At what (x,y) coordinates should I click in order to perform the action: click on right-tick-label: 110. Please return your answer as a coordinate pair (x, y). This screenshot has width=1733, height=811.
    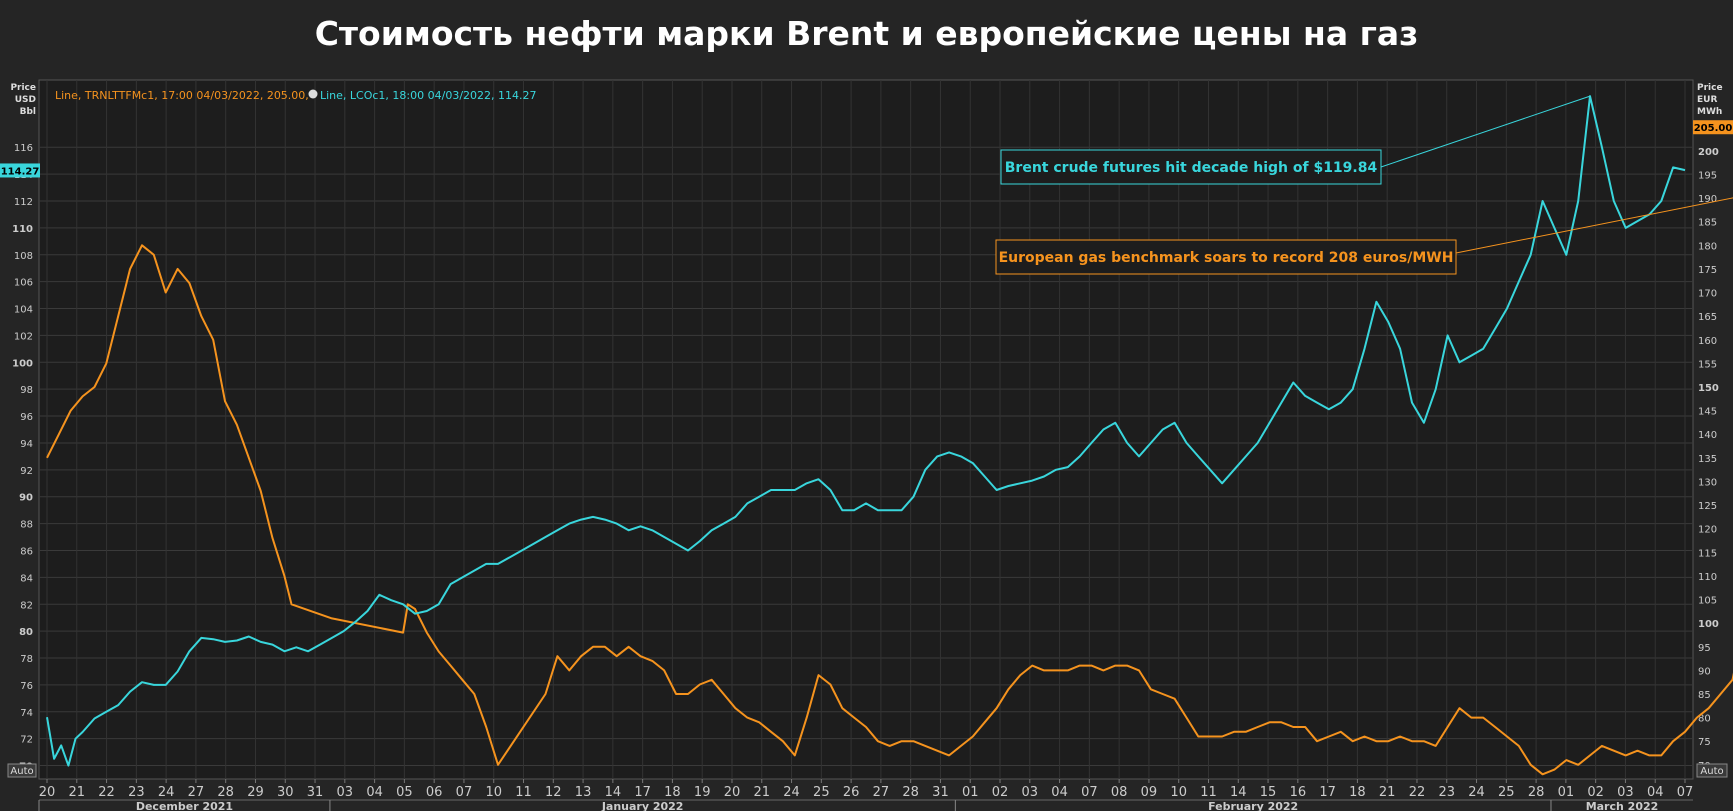
    Looking at the image, I should click on (1707, 577).